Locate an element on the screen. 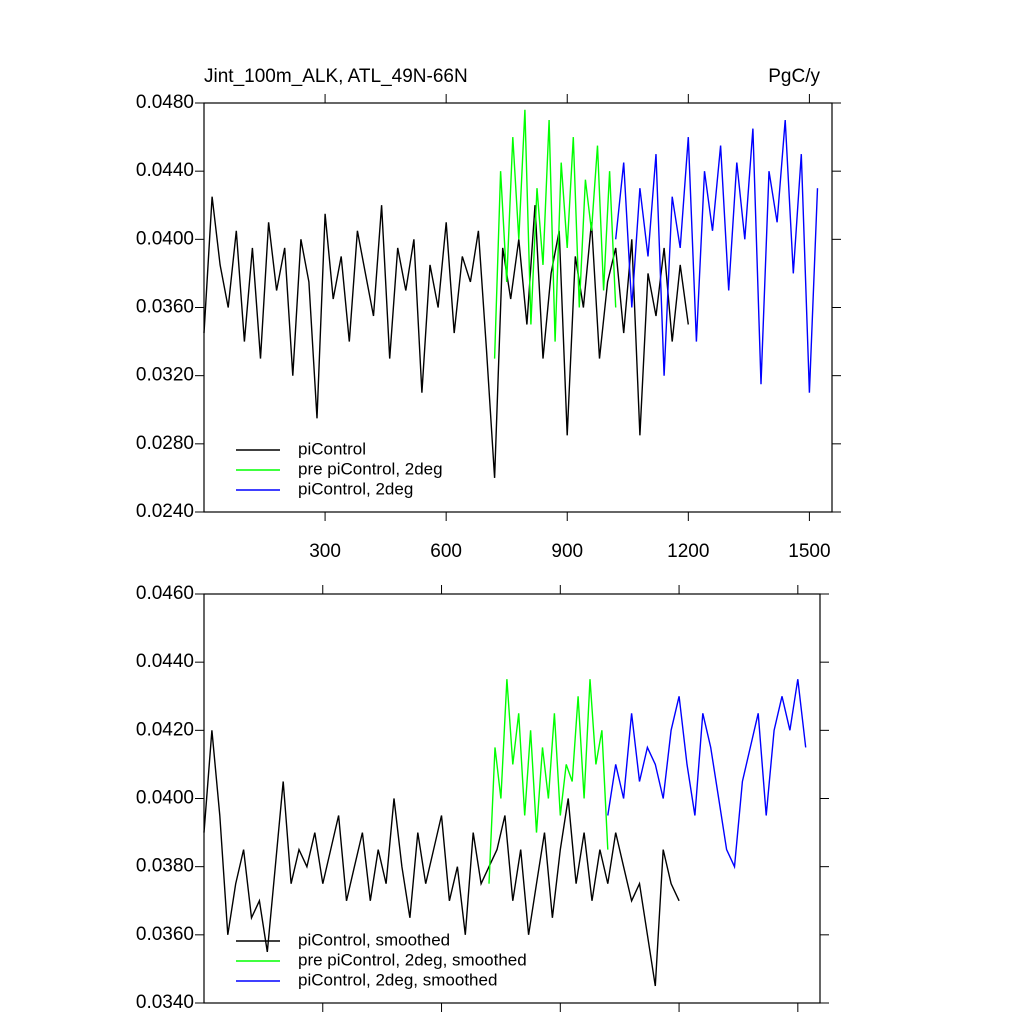 This screenshot has height=1024, width=1024. y-tick-label: 0.0380 is located at coordinates (165, 866).